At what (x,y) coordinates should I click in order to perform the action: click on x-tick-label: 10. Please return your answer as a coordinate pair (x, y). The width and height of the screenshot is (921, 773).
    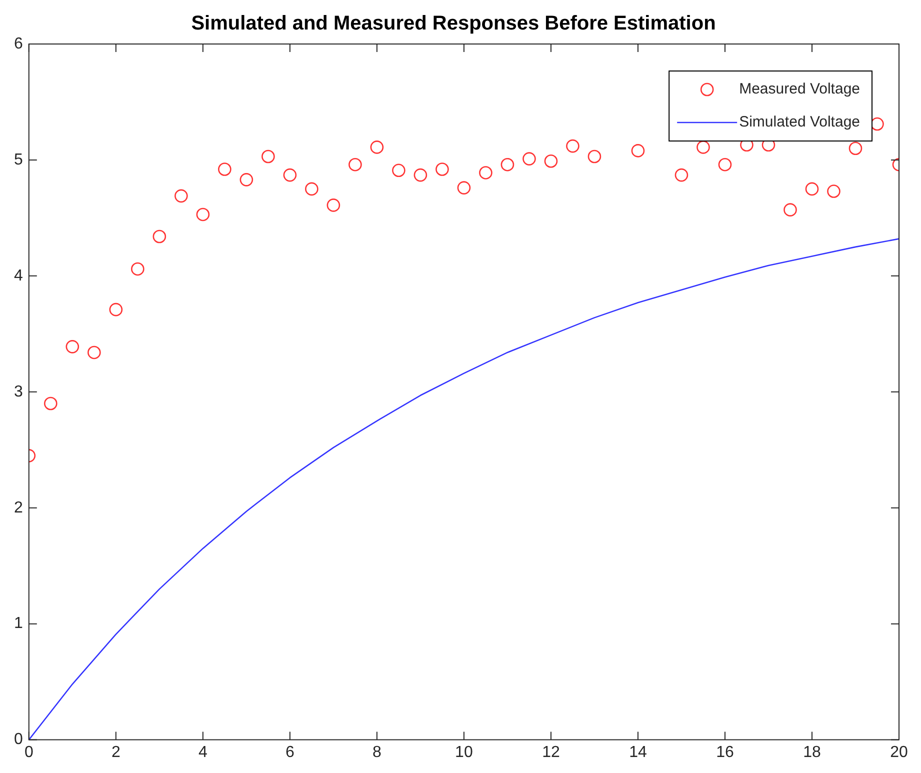
    Looking at the image, I should click on (464, 752).